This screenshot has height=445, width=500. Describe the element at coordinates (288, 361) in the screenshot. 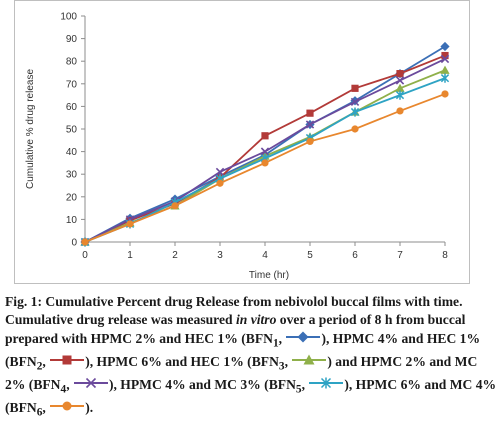

I see `sep-3: ,` at that location.